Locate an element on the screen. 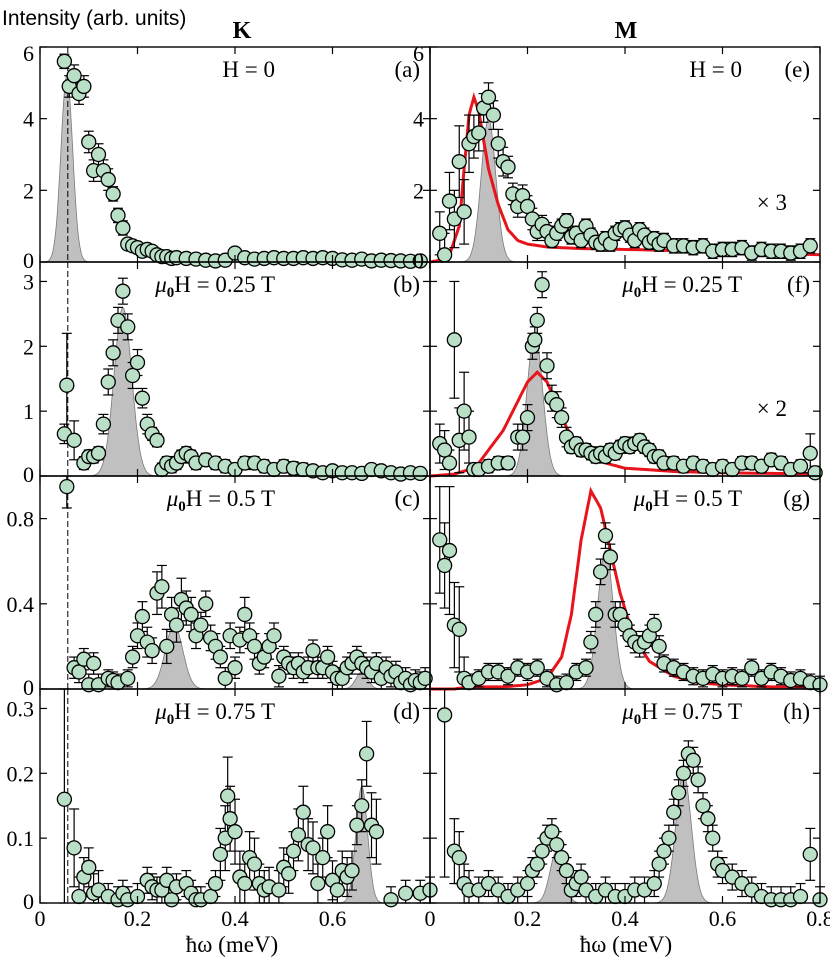  y-tick-label: 6 is located at coordinates (418, 53).